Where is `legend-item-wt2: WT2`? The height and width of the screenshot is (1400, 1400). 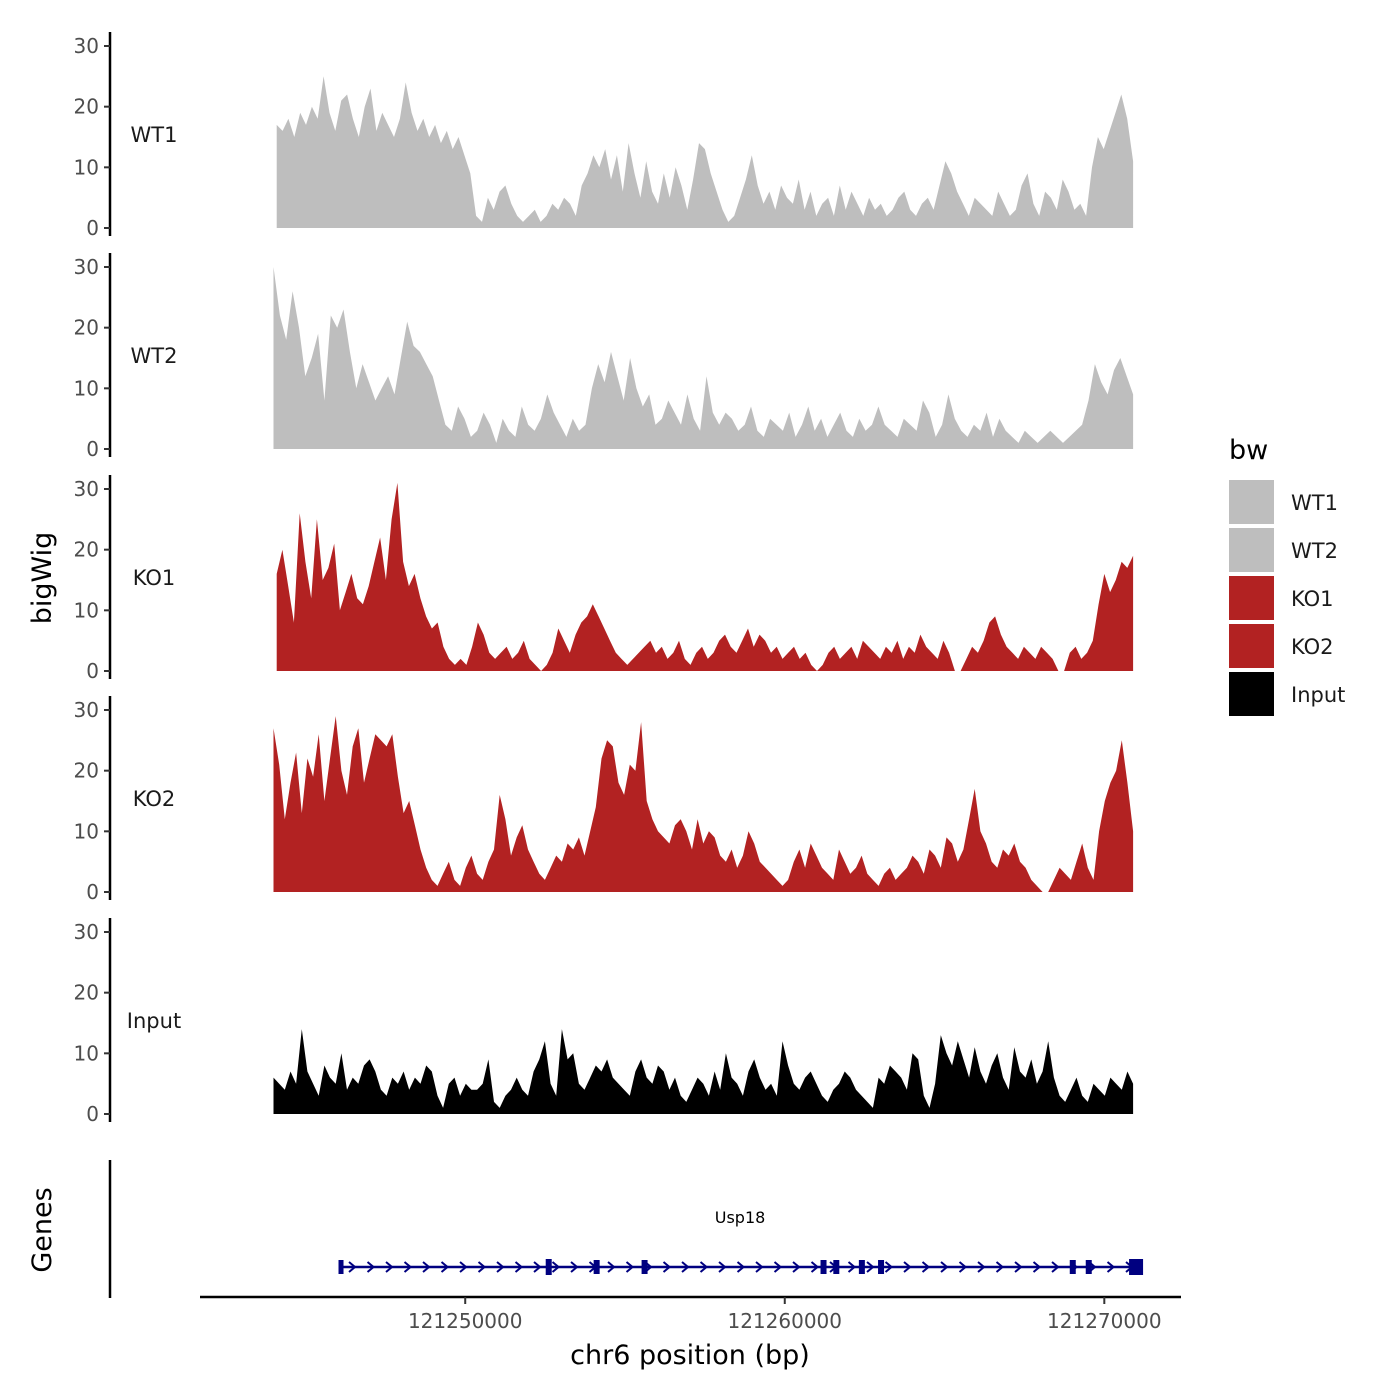
legend-item-wt2: WT2 is located at coordinates (1283, 550).